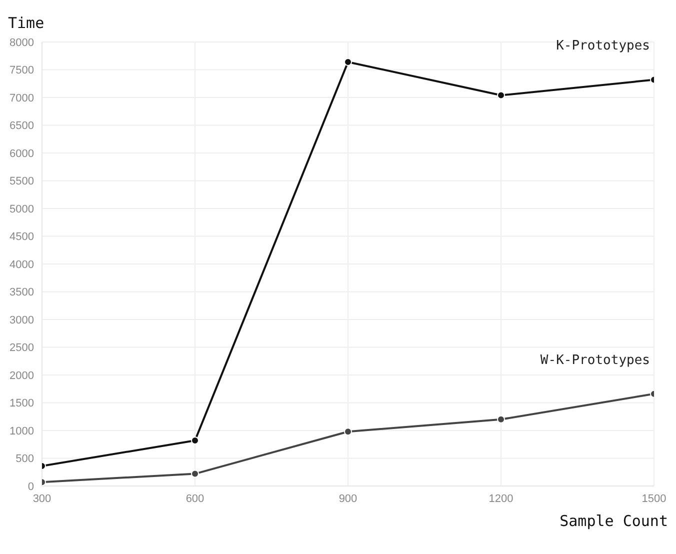 Image resolution: width=676 pixels, height=554 pixels. Describe the element at coordinates (22, 237) in the screenshot. I see `y-tick-label: 4500` at that location.